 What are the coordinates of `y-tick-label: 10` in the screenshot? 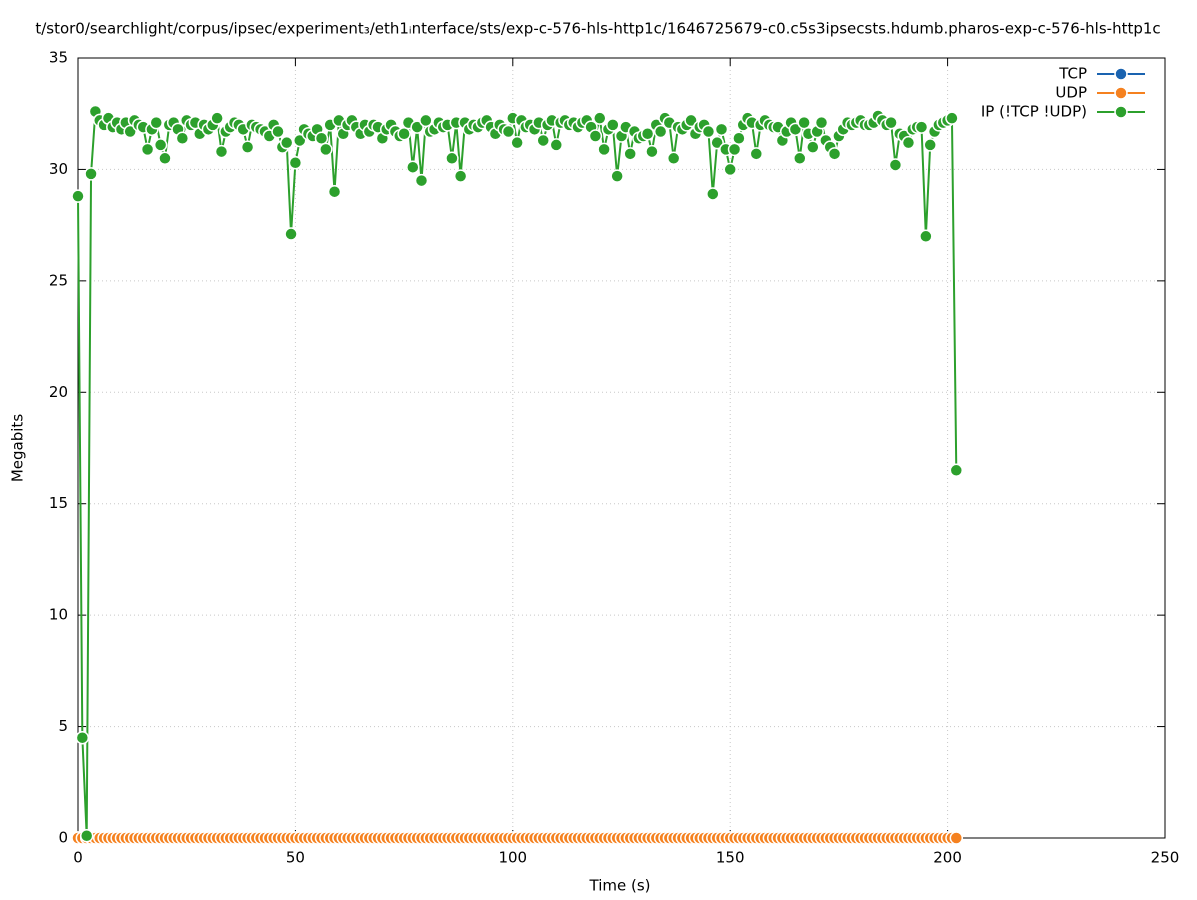 It's located at (58, 615).